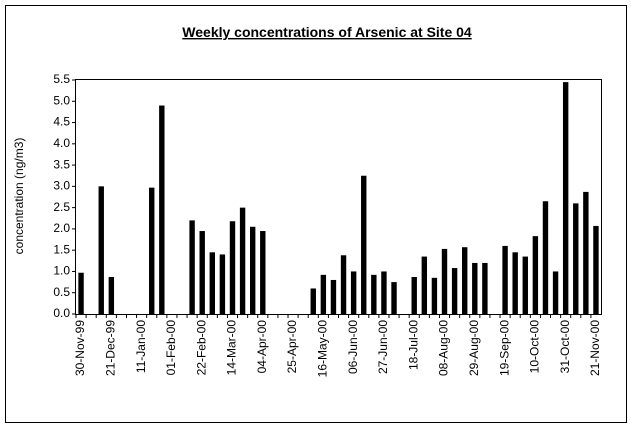 Image resolution: width=633 pixels, height=434 pixels. What do you see at coordinates (171, 348) in the screenshot?
I see `x-tick-label: 01-Feb-00` at bounding box center [171, 348].